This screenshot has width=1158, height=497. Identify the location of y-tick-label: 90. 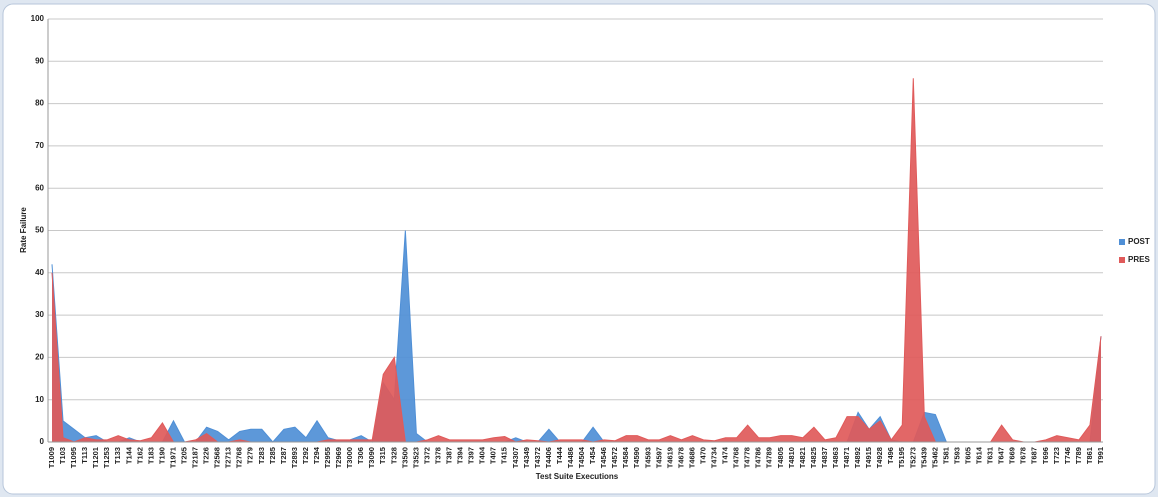
(39, 60).